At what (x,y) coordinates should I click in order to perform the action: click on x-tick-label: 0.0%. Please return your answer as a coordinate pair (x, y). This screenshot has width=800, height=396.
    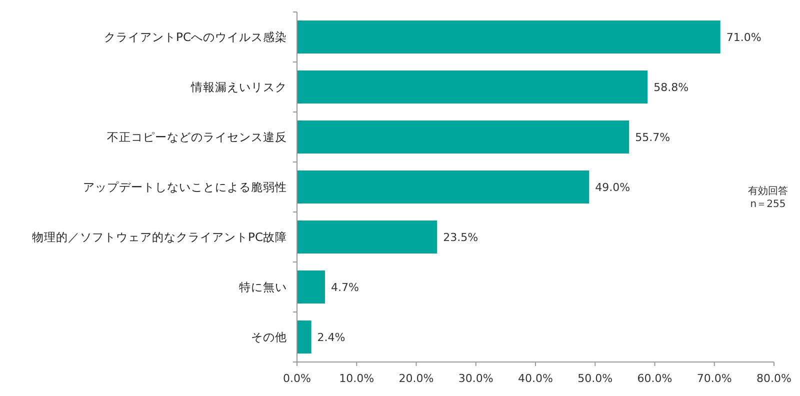
    Looking at the image, I should click on (297, 378).